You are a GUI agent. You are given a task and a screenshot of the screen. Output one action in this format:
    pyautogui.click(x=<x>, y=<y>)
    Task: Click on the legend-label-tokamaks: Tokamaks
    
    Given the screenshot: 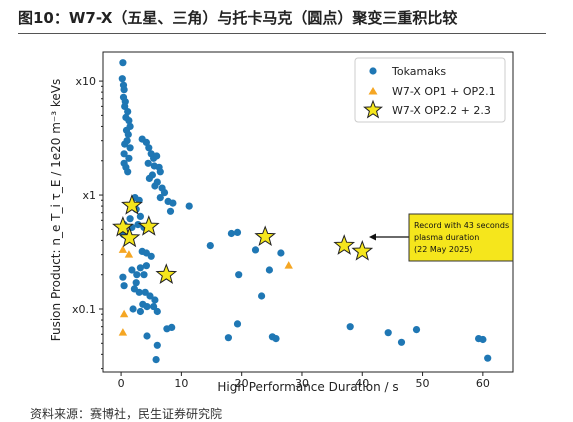 What is the action you would take?
    pyautogui.click(x=418, y=71)
    